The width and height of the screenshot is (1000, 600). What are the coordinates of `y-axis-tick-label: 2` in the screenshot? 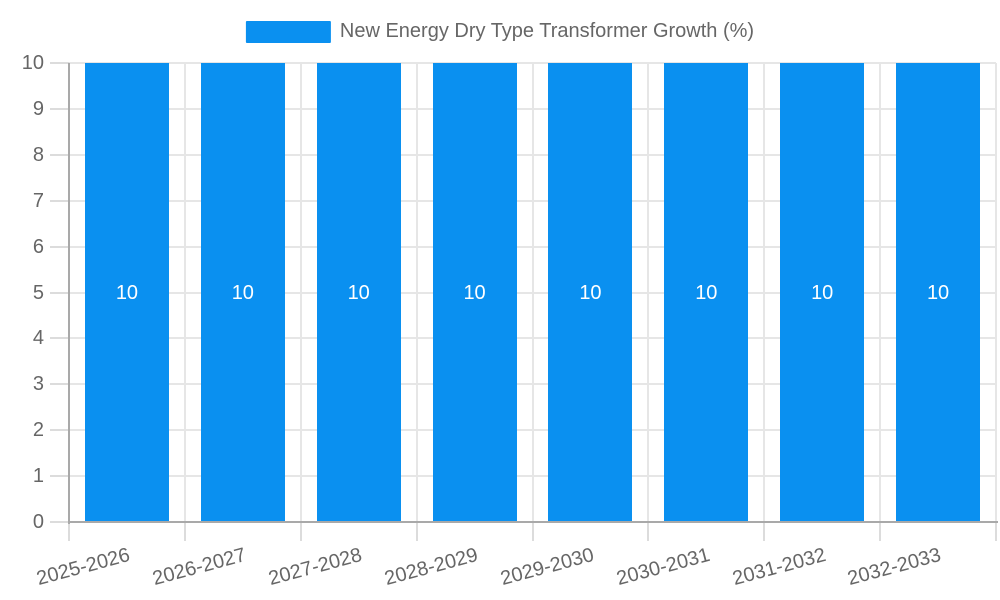 It's located at (38, 430).